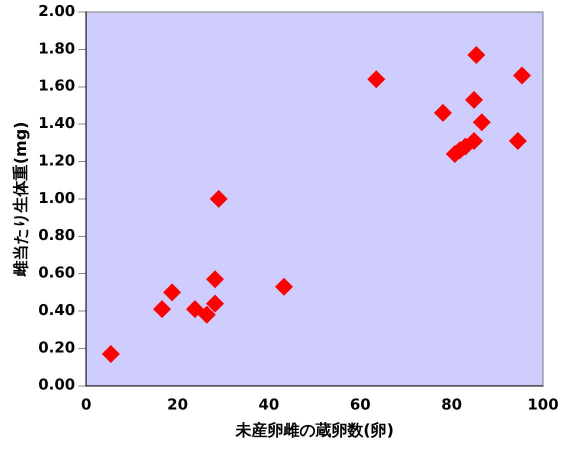  Describe the element at coordinates (177, 405) in the screenshot. I see `x-tick-label: 20` at that location.